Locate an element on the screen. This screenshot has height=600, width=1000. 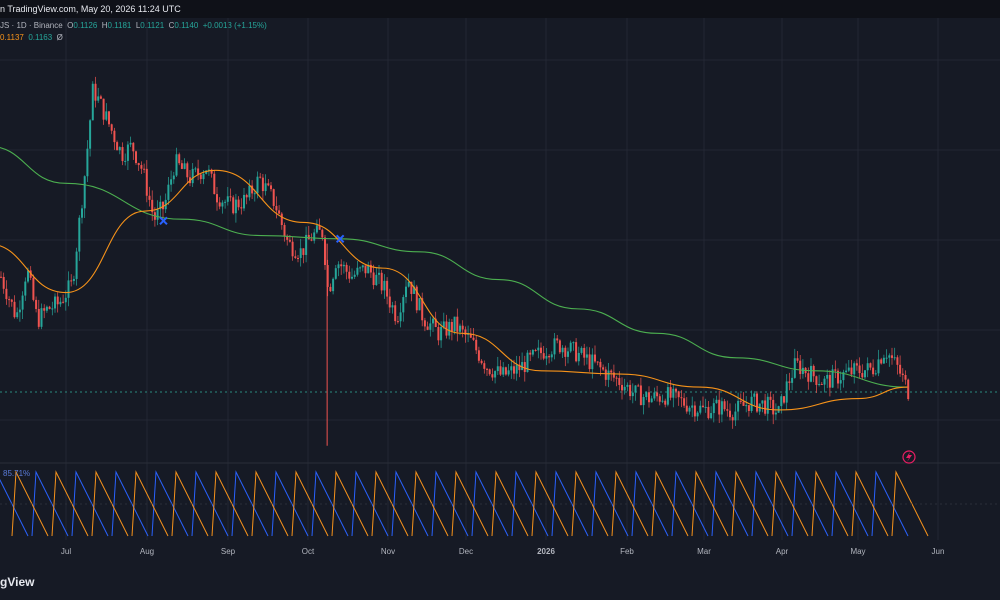
x-axis: Jul Aug Sep Oct Nov Dec 2026 Feb Mar Apr May Jun is located at coordinates (503, 551).